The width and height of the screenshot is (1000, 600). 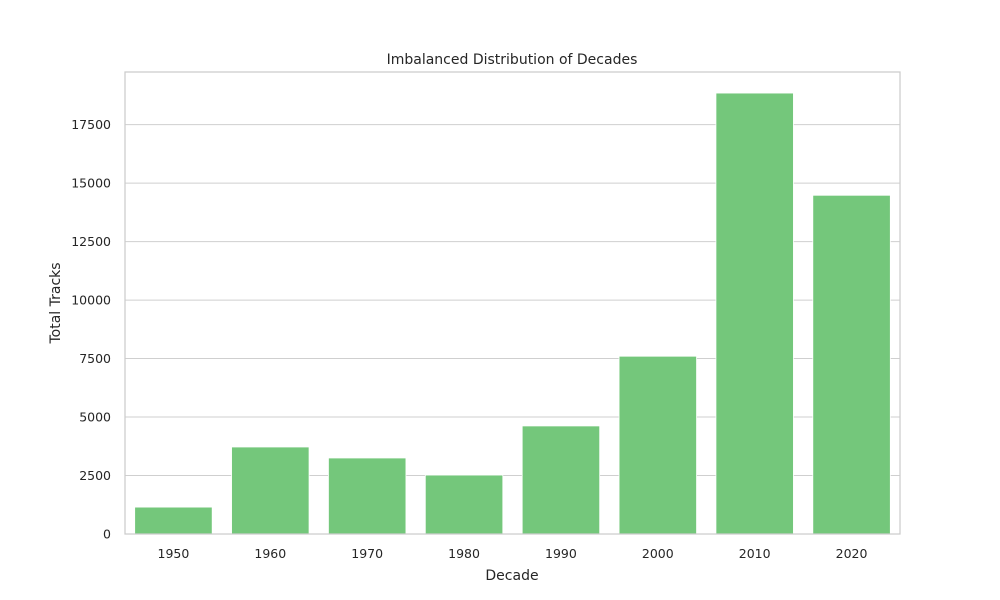 What do you see at coordinates (56, 303) in the screenshot?
I see `y-axis-label: Total Tracks` at bounding box center [56, 303].